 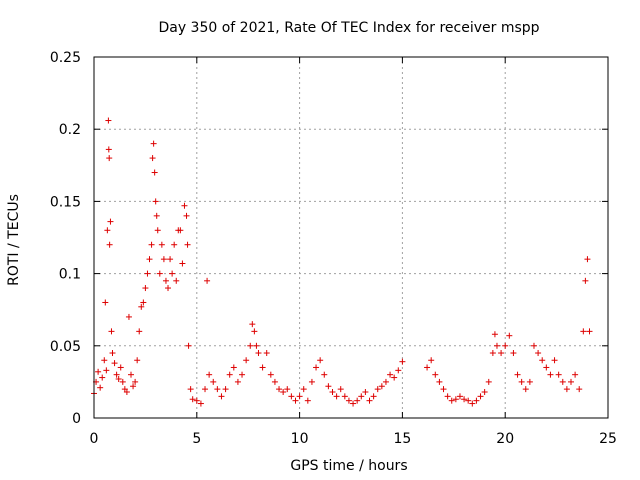 I want to click on y-axis-label: ROTI / TECUs, so click(x=14, y=240).